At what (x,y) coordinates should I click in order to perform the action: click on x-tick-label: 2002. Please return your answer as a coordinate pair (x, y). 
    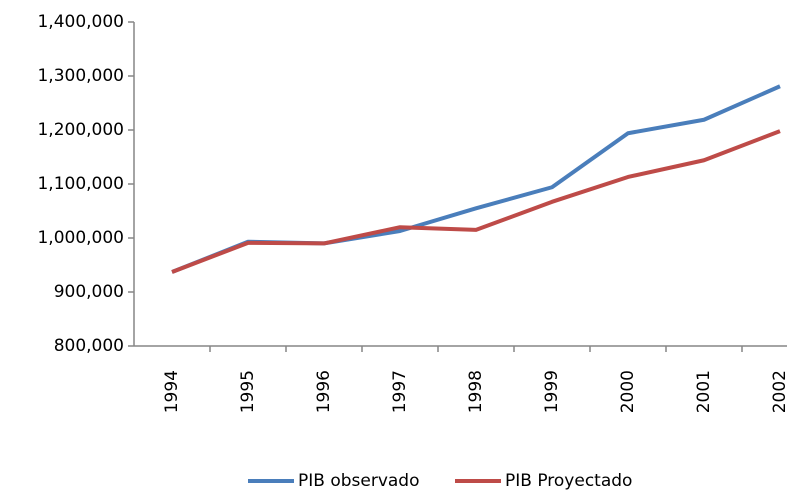
    Looking at the image, I should click on (778, 391).